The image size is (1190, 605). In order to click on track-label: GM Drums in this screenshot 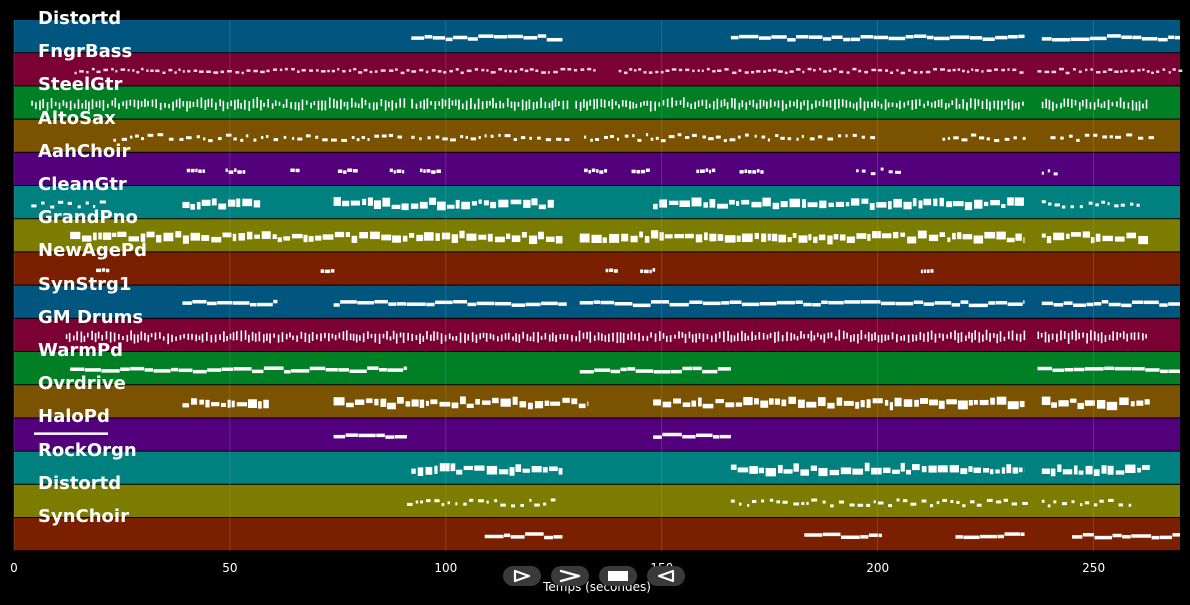, I will do `click(91, 317)`.